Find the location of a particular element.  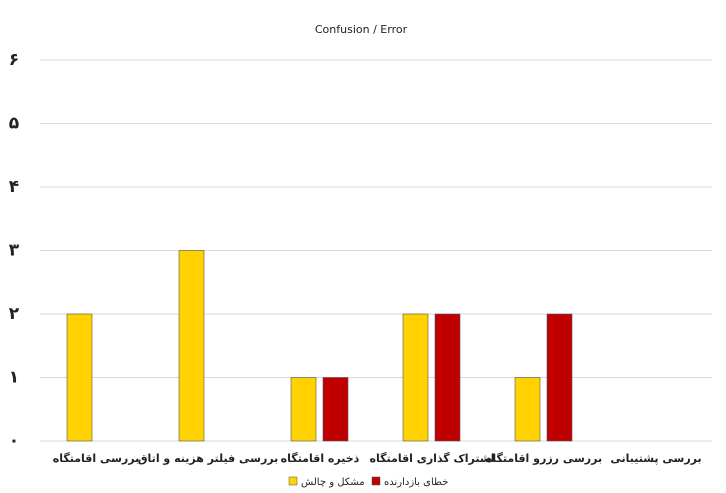

legend-label: خطای بازدارنده is located at coordinates (416, 482).